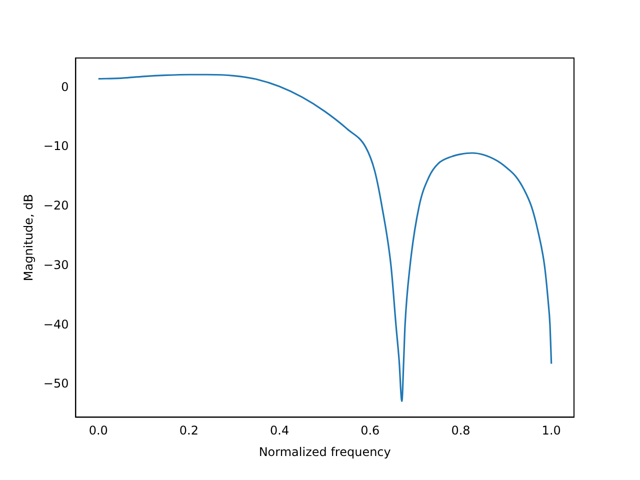 The height and width of the screenshot is (480, 640). I want to click on y-tick-label: −10, so click(56, 146).